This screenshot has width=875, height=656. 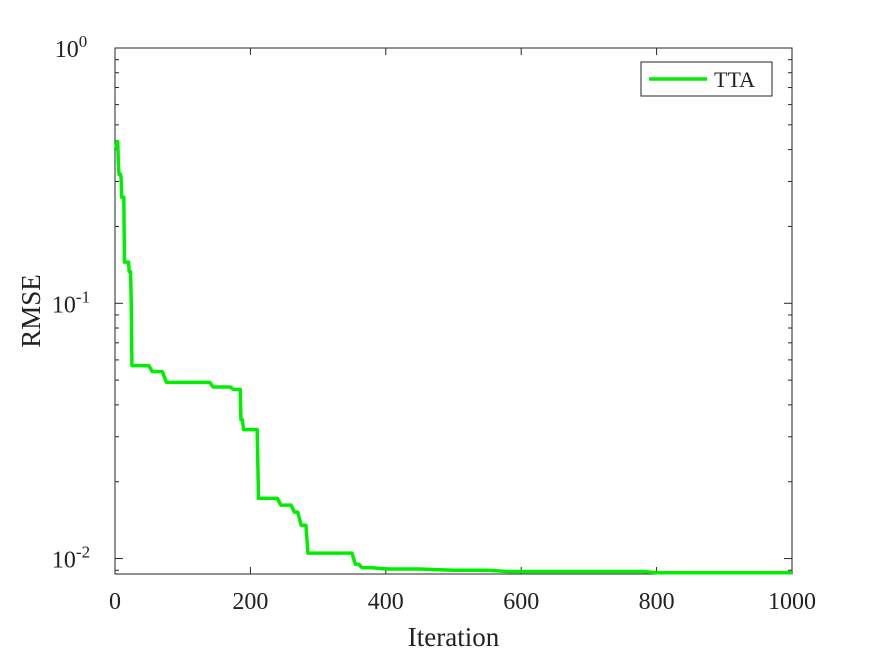 I want to click on x-tick-label: 200, so click(x=250, y=602).